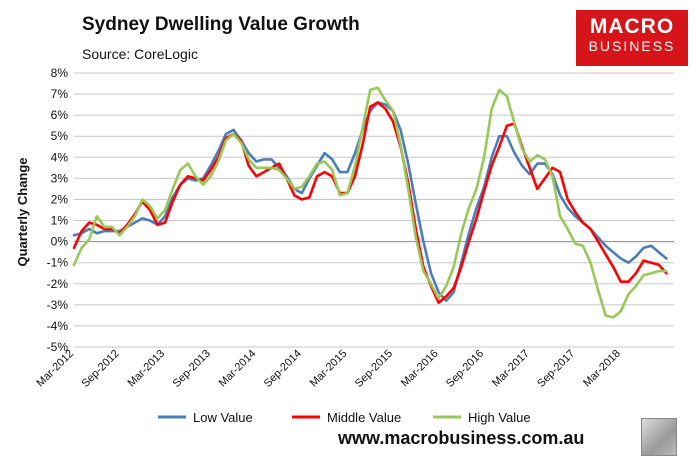 Image resolution: width=697 pixels, height=464 pixels. What do you see at coordinates (60, 136) in the screenshot?
I see `y-tick-label: 5%` at bounding box center [60, 136].